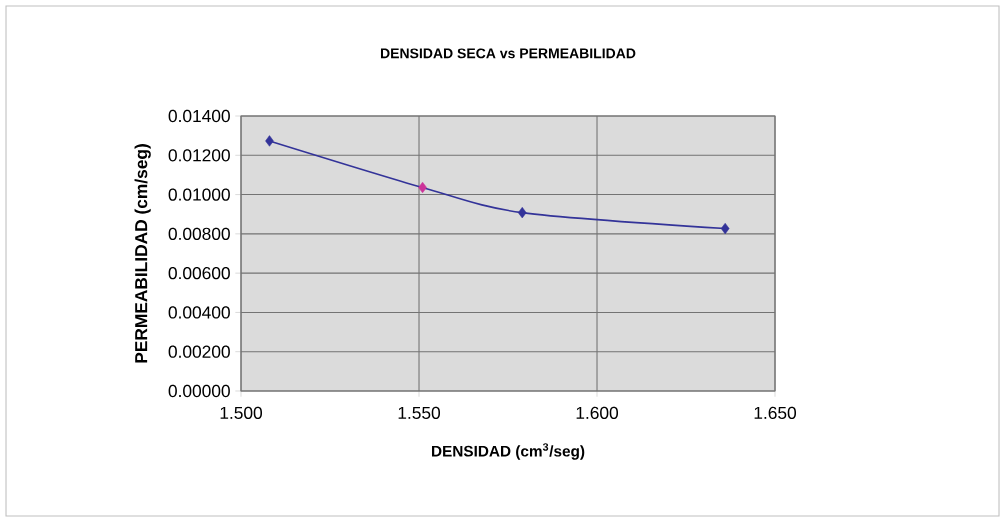 This screenshot has width=1005, height=522. Describe the element at coordinates (241, 413) in the screenshot. I see `x-tick-label: 1.500` at that location.